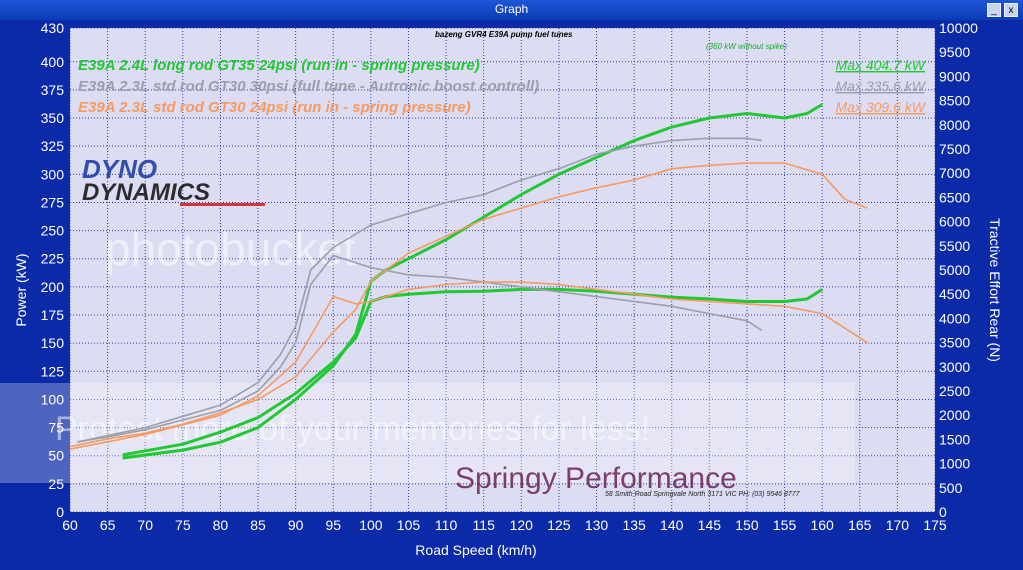 The image size is (1023, 570). Describe the element at coordinates (860, 525) in the screenshot. I see `x-tick-label: 165` at that location.